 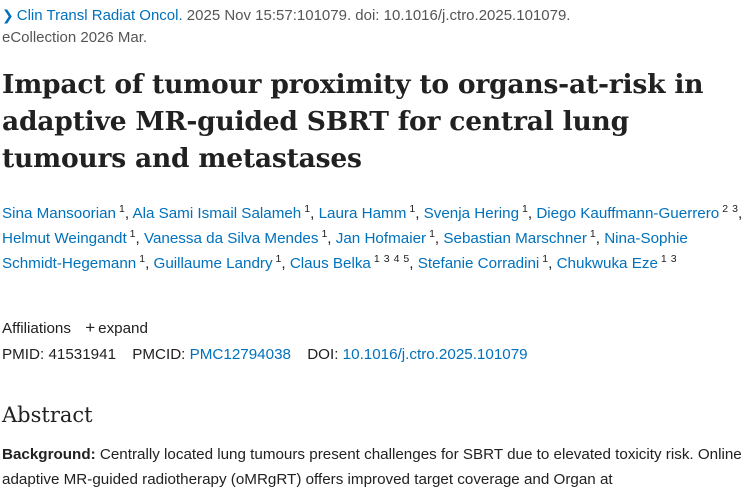 I want to click on author-entry: Vanessa da Silva Mendes 1, so click(x=235, y=237).